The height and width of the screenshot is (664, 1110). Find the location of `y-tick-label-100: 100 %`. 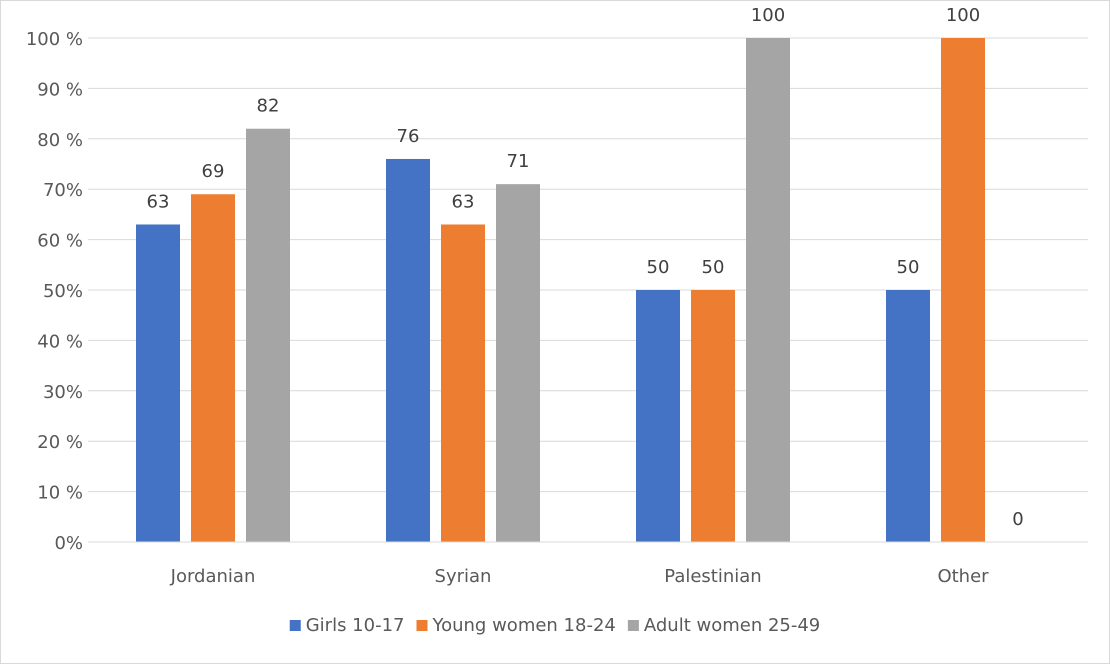

y-tick-label-100: 100 % is located at coordinates (54, 39).